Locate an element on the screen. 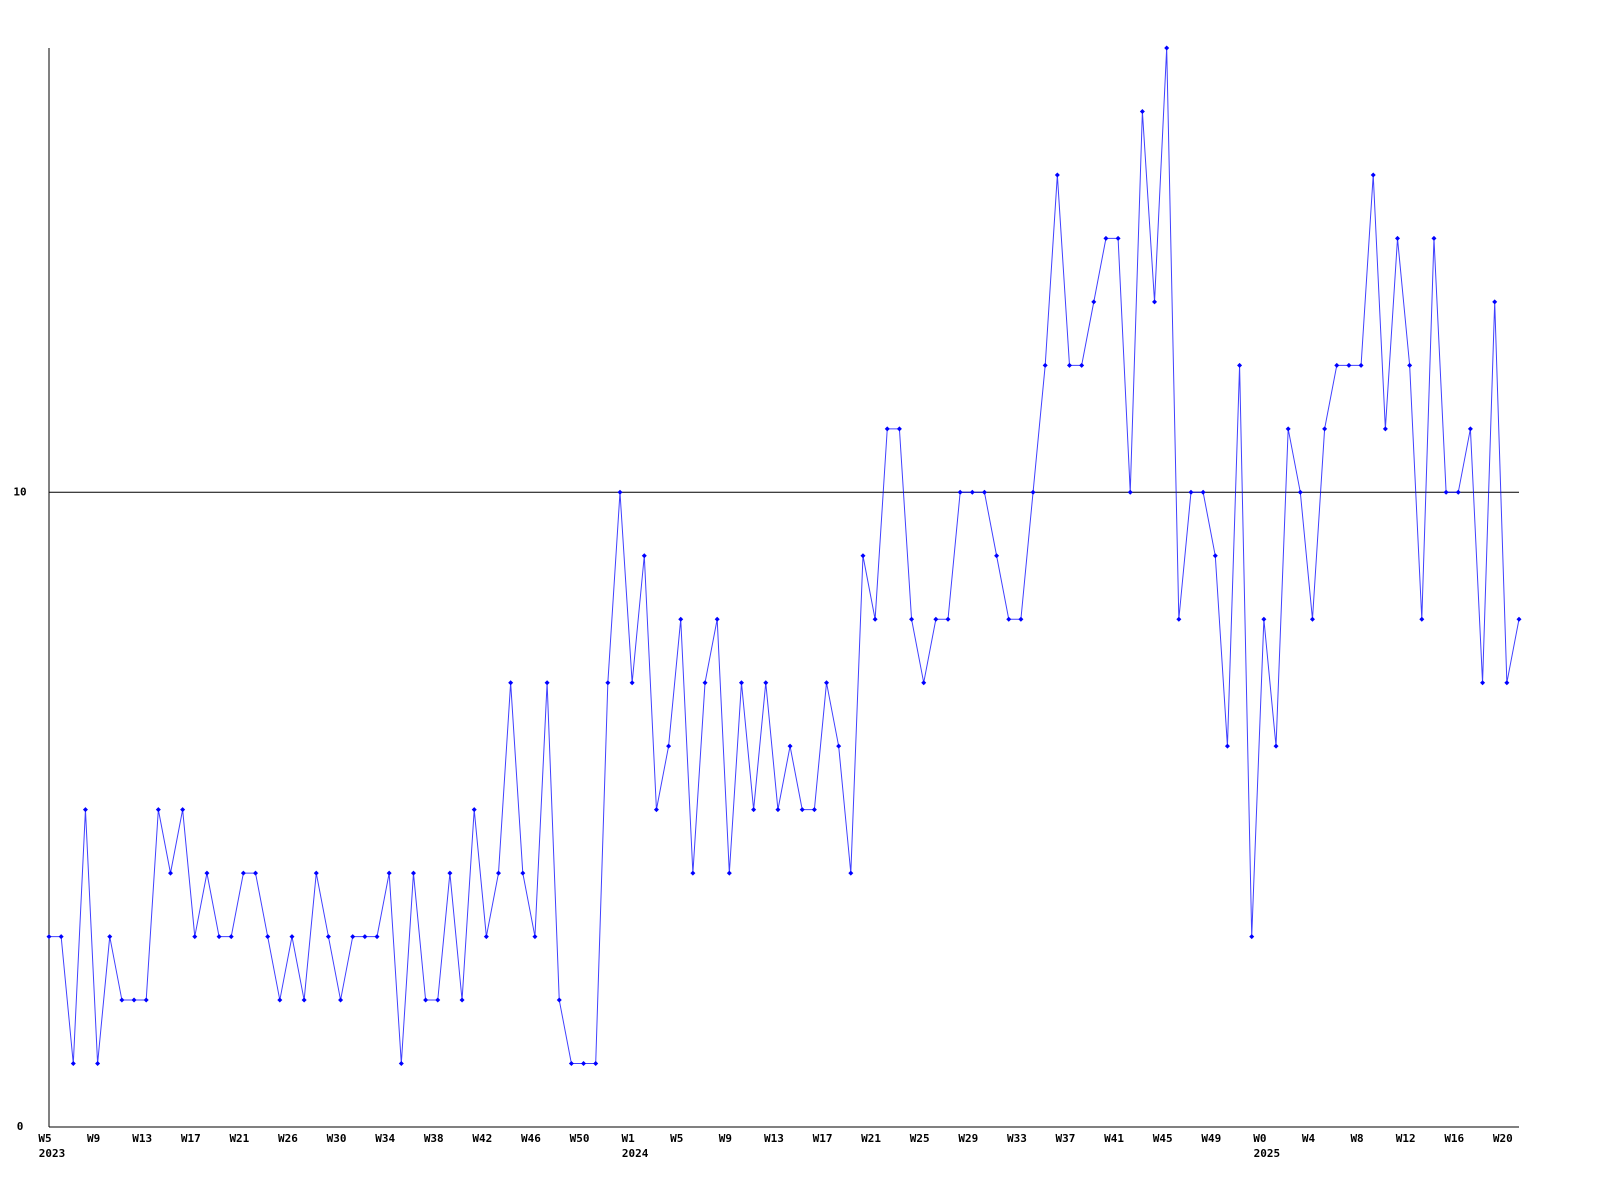 The image size is (1600, 1200). x-tick-label: W37 is located at coordinates (1066, 1138).